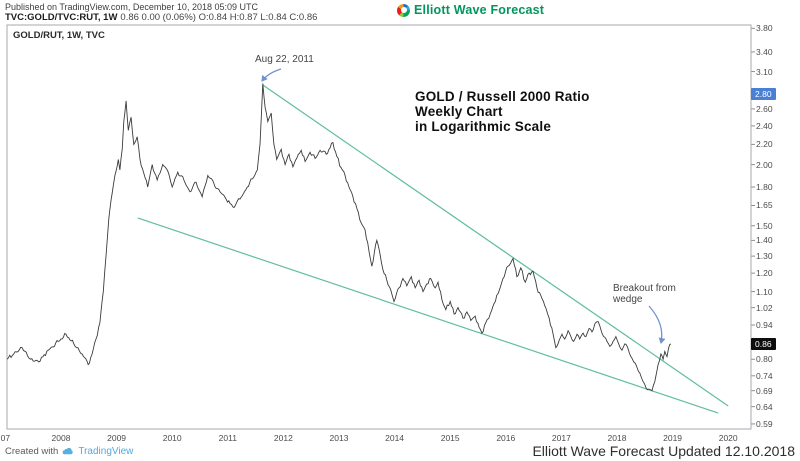  Describe the element at coordinates (283, 438) in the screenshot. I see `x-axis-label: 2012` at that location.